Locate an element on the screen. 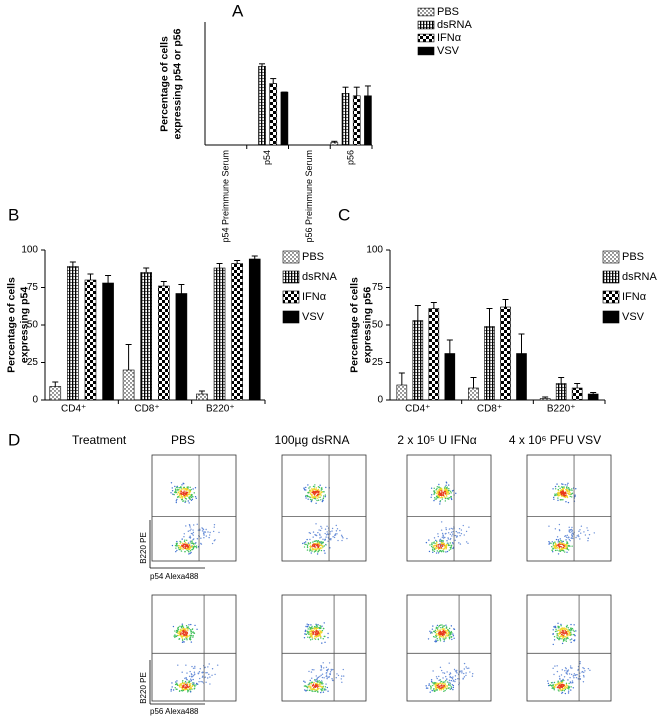  y-axis-label: expressing p54 or p56 is located at coordinates (177, 83).